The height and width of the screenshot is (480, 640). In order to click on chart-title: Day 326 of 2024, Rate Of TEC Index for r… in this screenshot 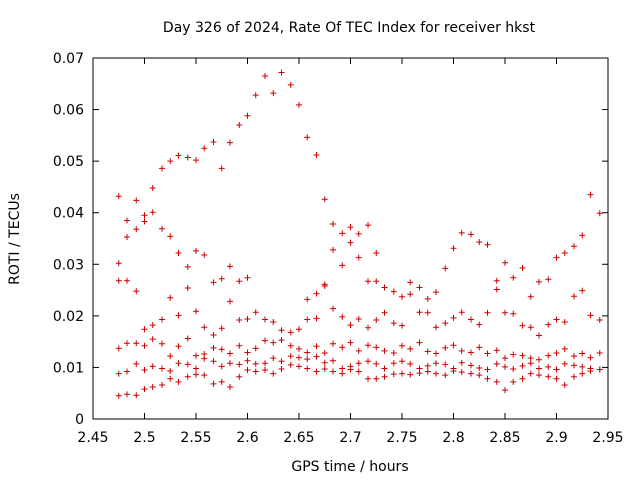, I will do `click(349, 28)`.